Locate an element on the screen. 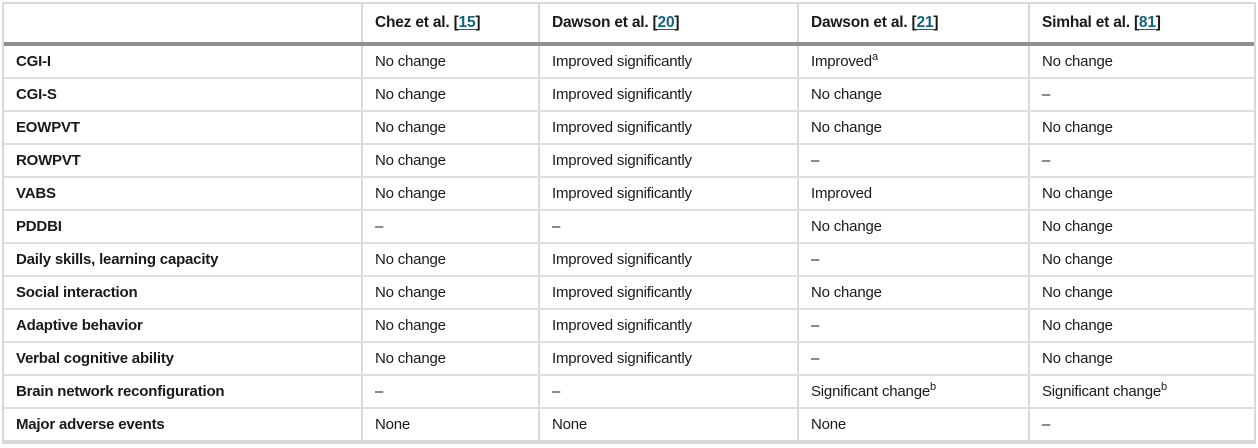 This screenshot has height=448, width=1258. study-column-header: Simhal et al. [81] is located at coordinates (1141, 25).